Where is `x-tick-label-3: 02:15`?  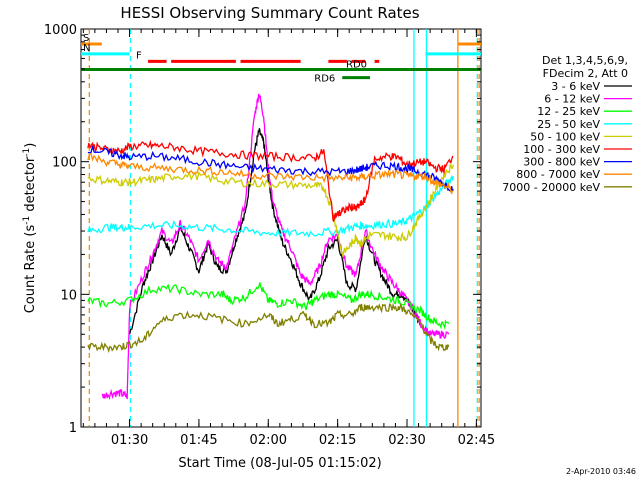
x-tick-label-3: 02:15 is located at coordinates (337, 440).